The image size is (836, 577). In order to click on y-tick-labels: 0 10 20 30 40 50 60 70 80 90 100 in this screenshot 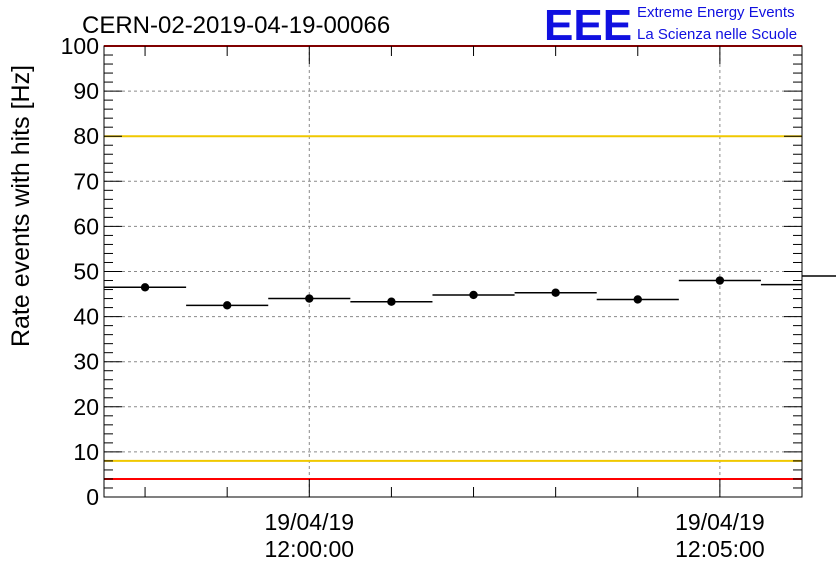, I will do `click(80, 271)`.